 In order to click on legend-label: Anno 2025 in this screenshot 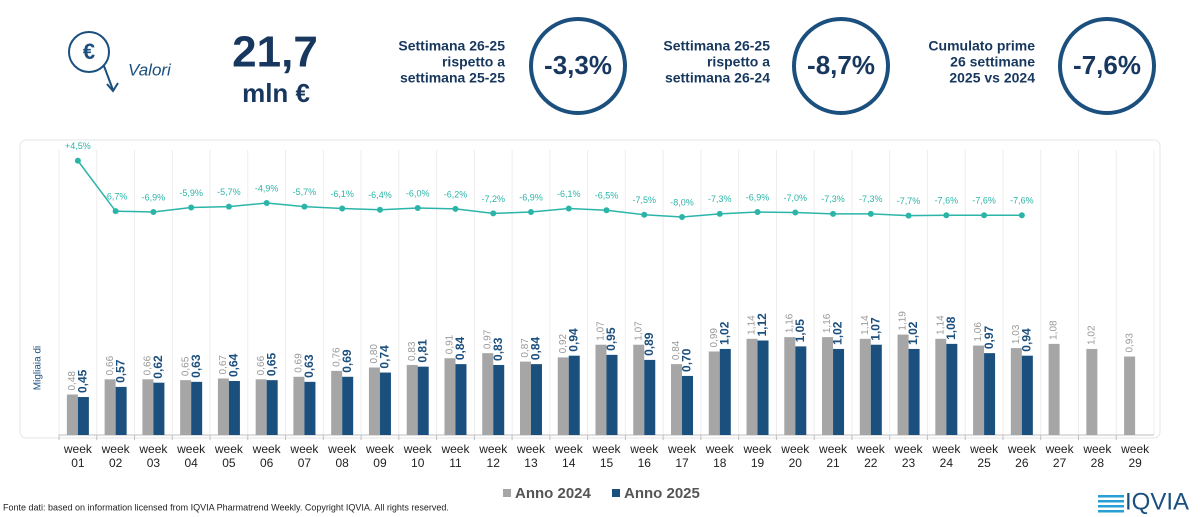, I will do `click(662, 493)`.